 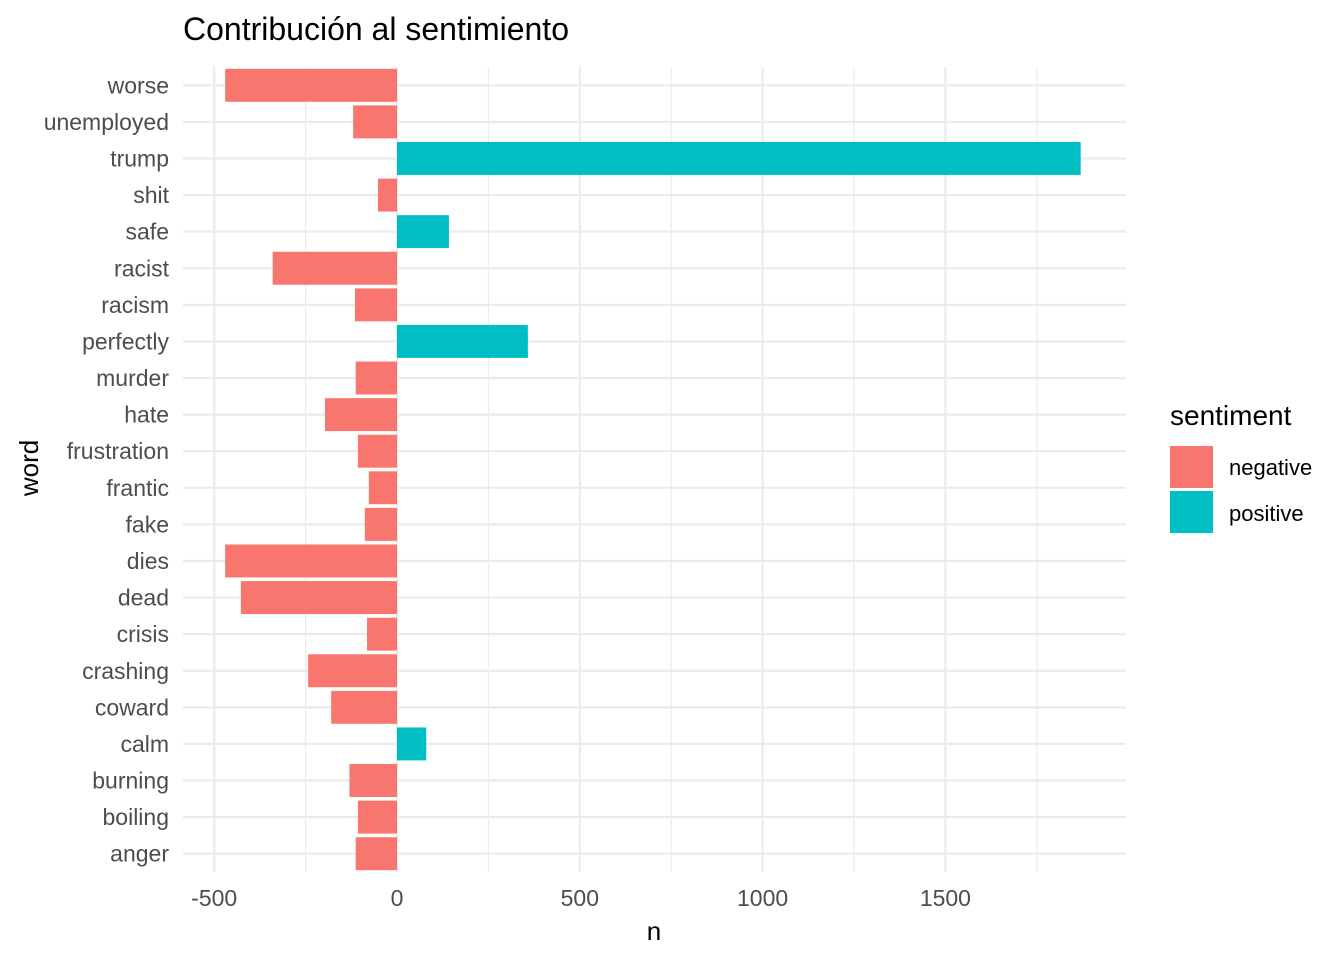 What do you see at coordinates (139, 854) in the screenshot?
I see `y-tick-label: anger` at bounding box center [139, 854].